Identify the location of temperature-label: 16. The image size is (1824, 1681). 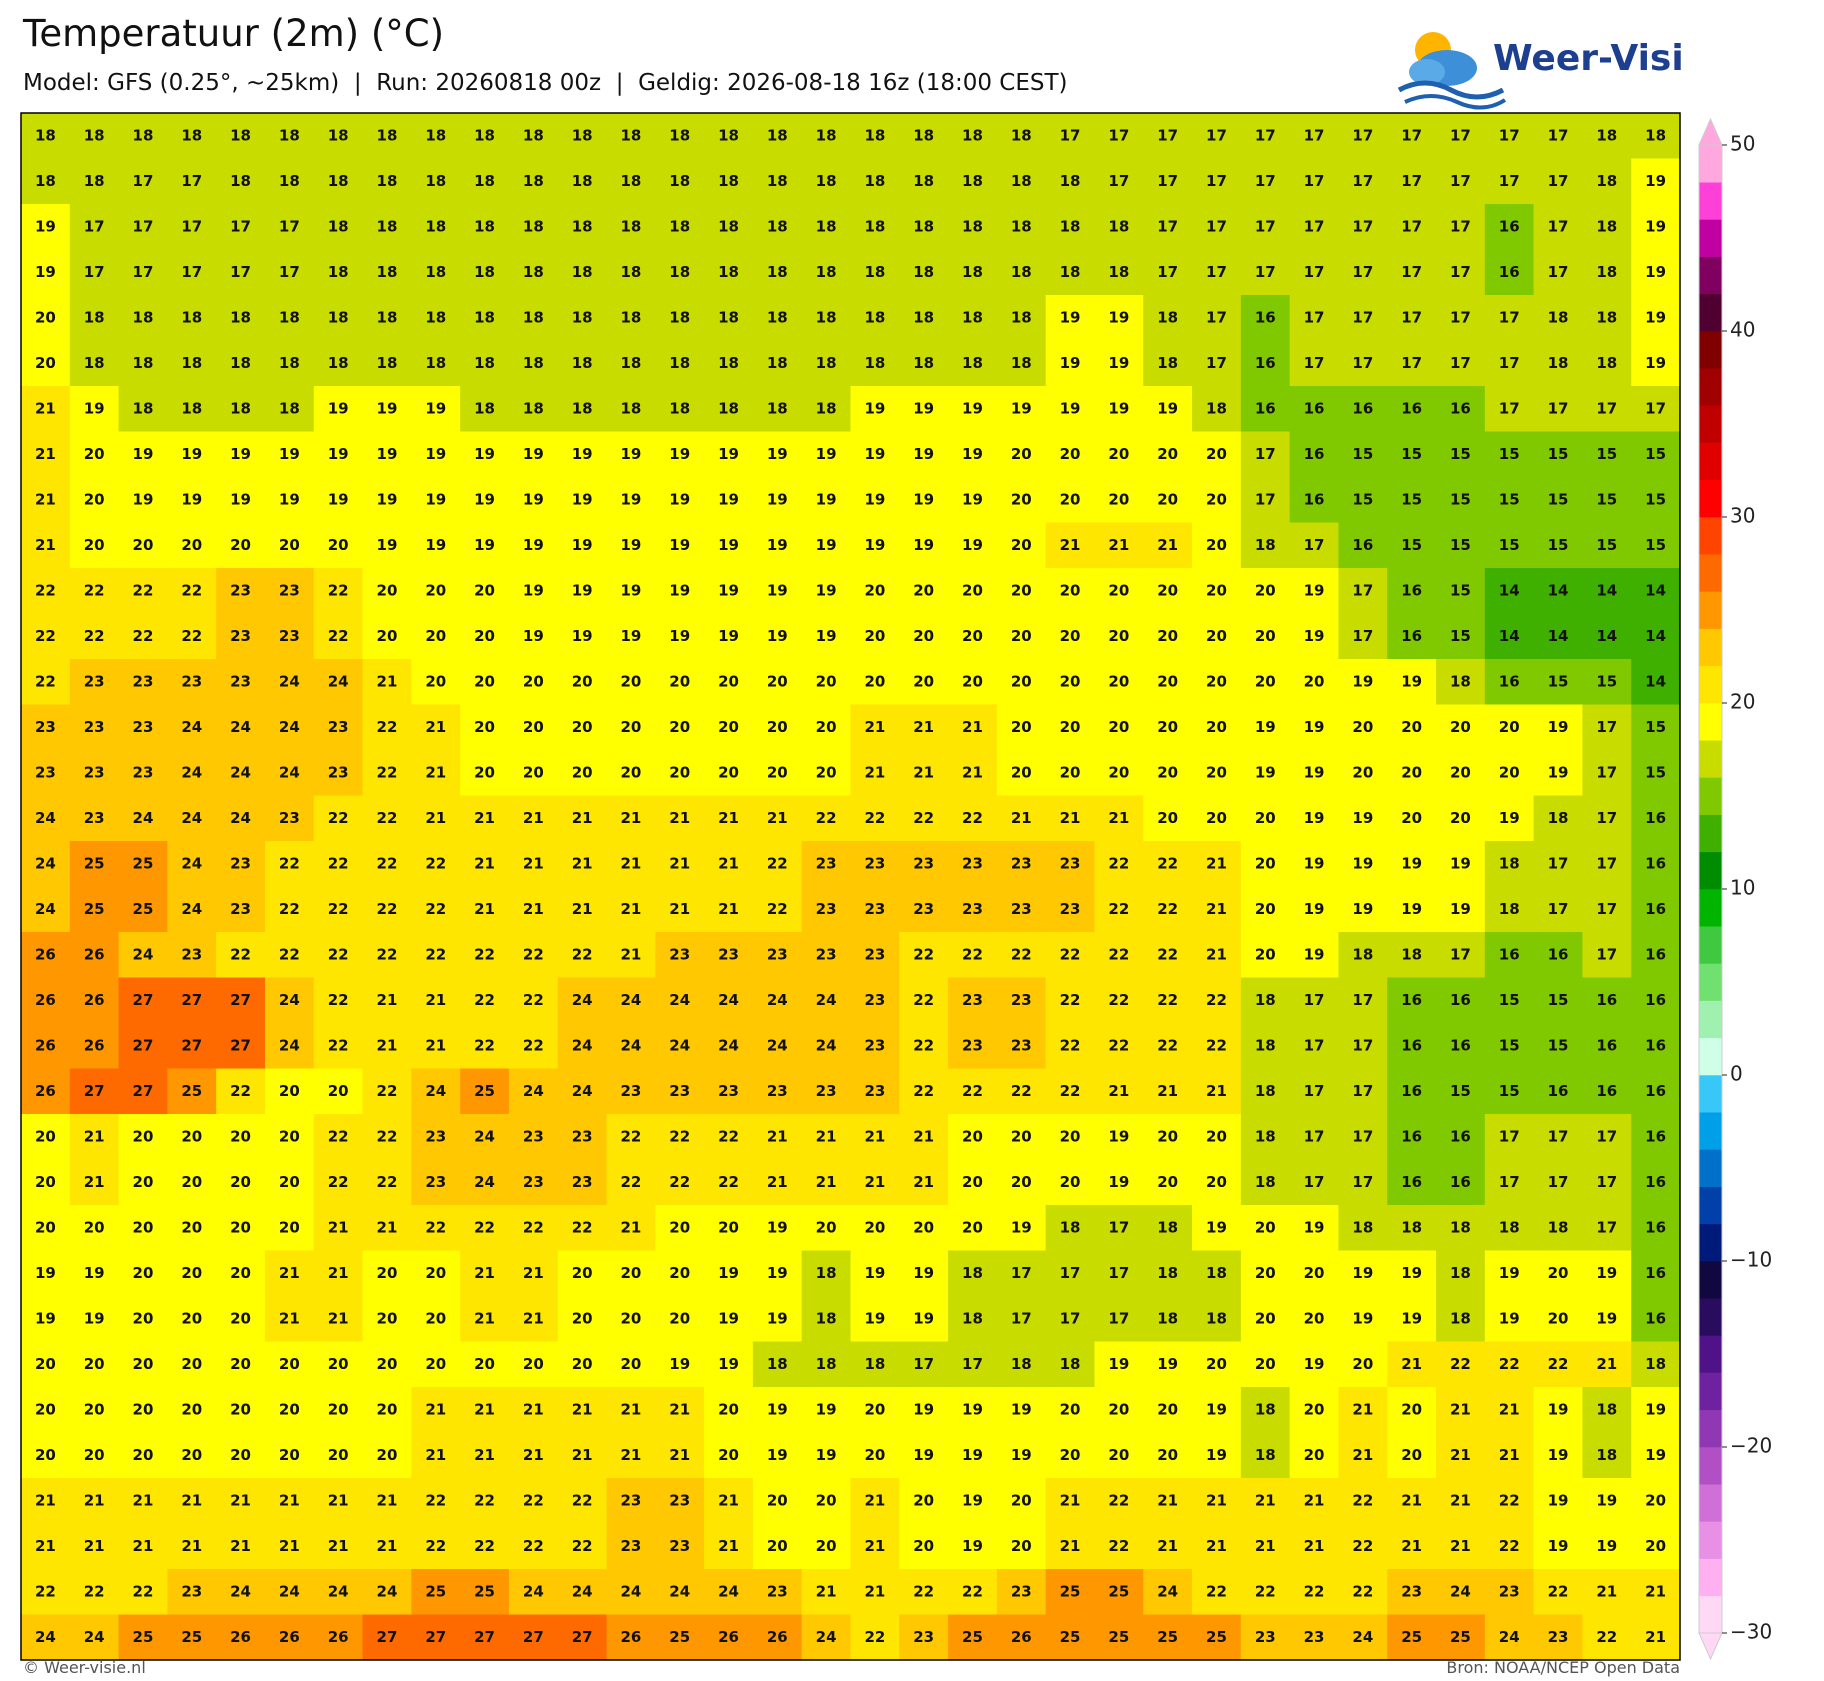
(1558, 954).